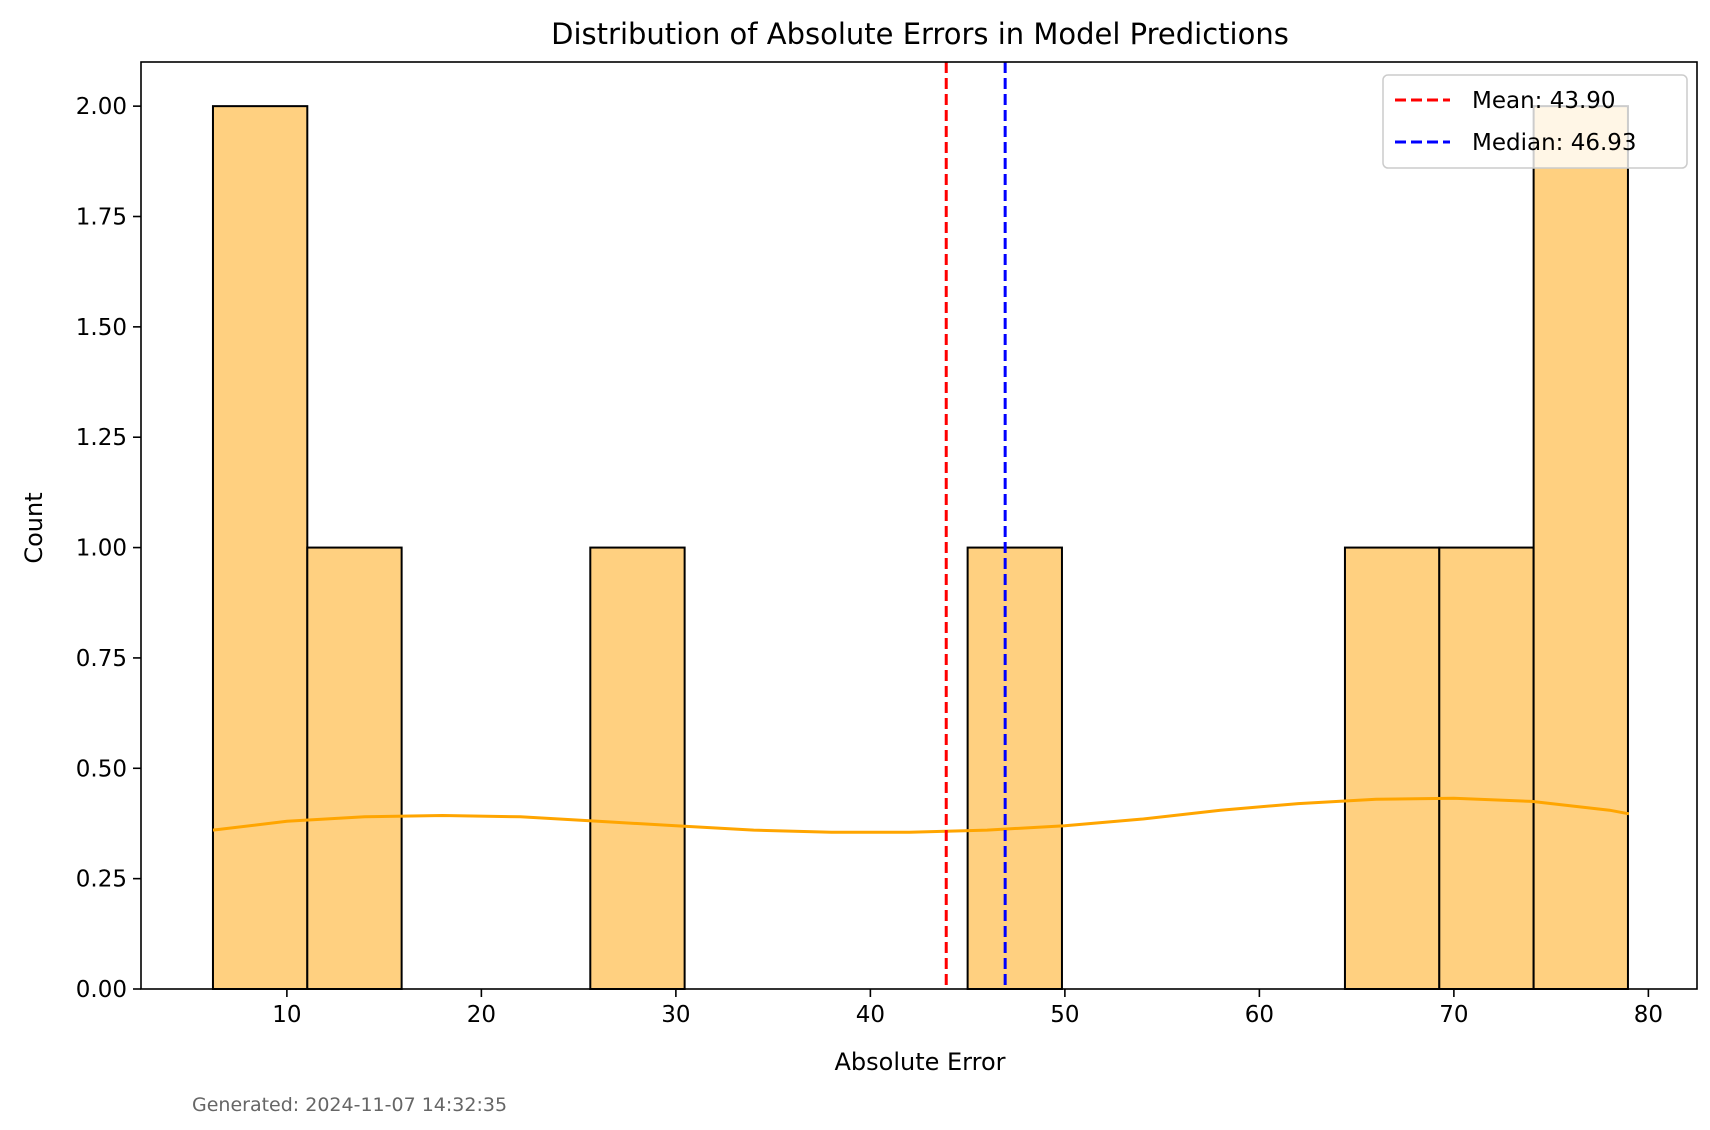  I want to click on y-tick-label-6: 1.50, so click(101, 328).